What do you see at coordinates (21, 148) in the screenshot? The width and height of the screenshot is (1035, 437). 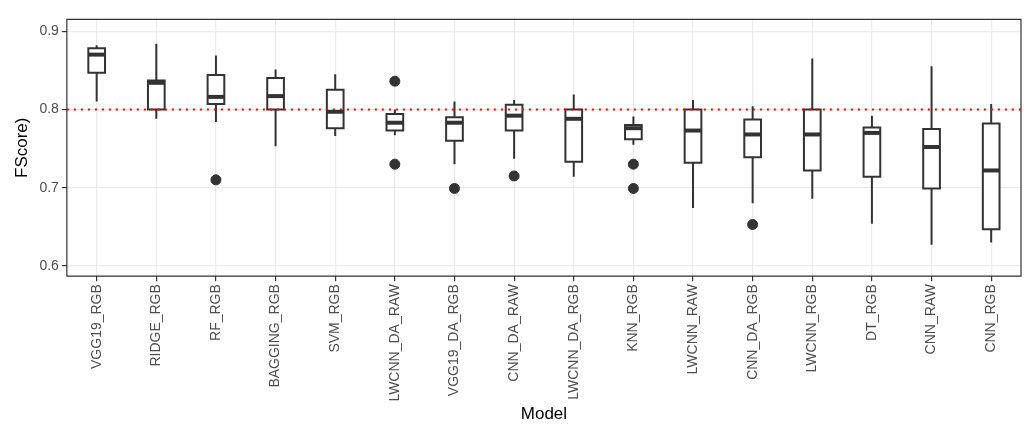 I see `y-axis-title: FScore)` at bounding box center [21, 148].